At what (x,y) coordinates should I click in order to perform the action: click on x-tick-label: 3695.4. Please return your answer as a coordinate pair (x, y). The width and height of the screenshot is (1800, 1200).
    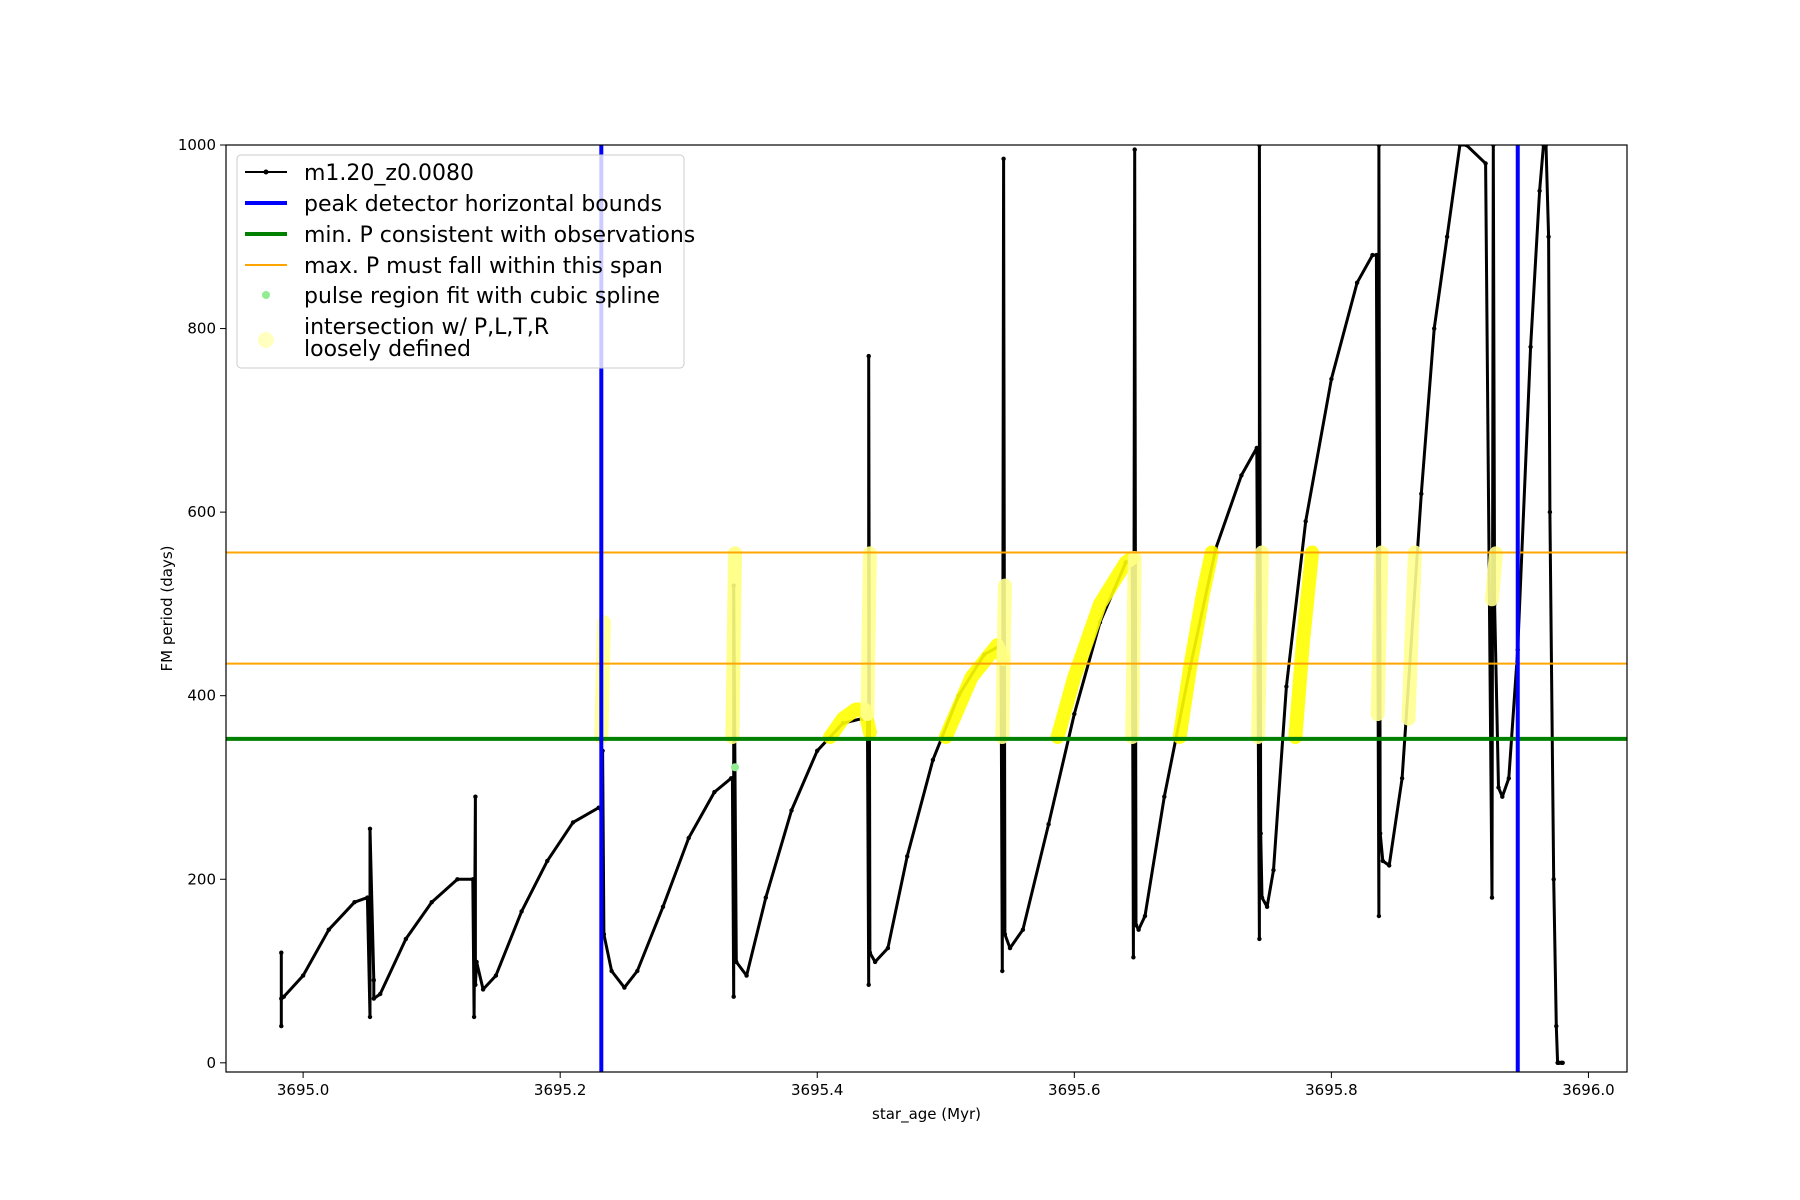
    Looking at the image, I should click on (817, 1090).